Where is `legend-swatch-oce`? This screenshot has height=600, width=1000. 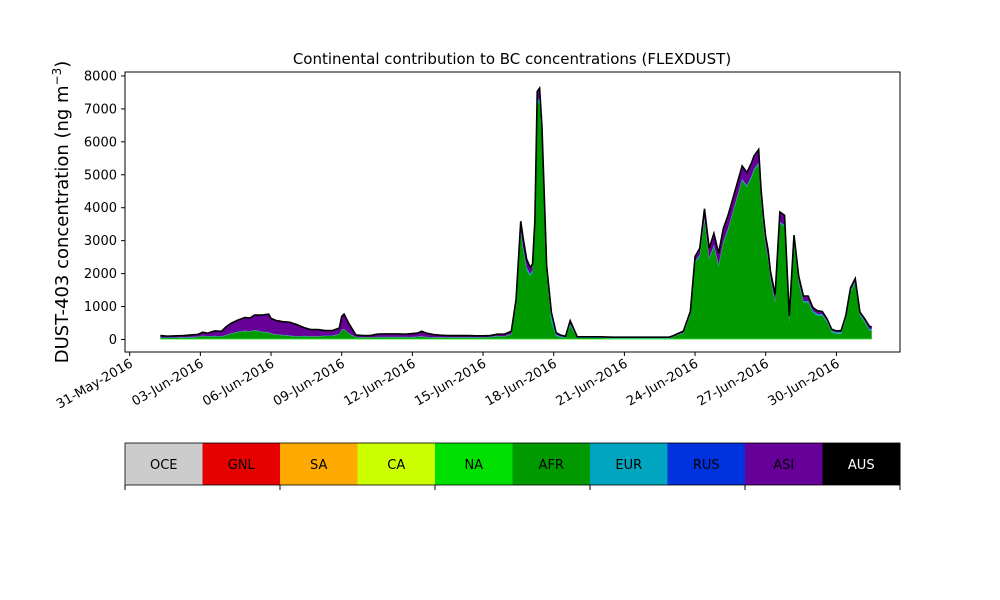 legend-swatch-oce is located at coordinates (164, 464).